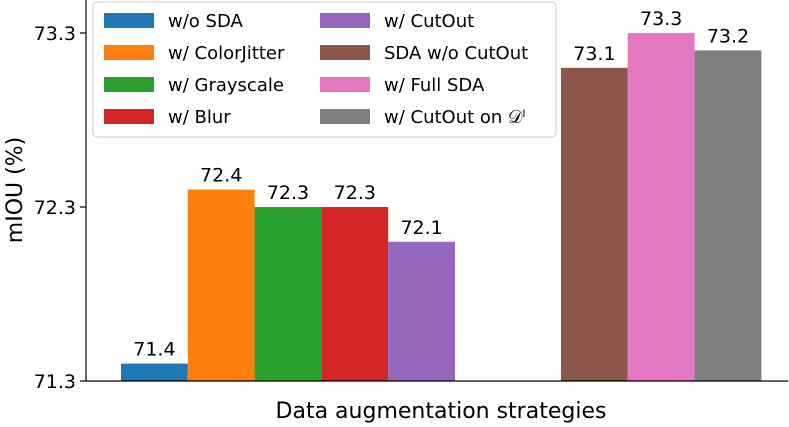  I want to click on legend-label: w/ Full SDA, so click(434, 85).